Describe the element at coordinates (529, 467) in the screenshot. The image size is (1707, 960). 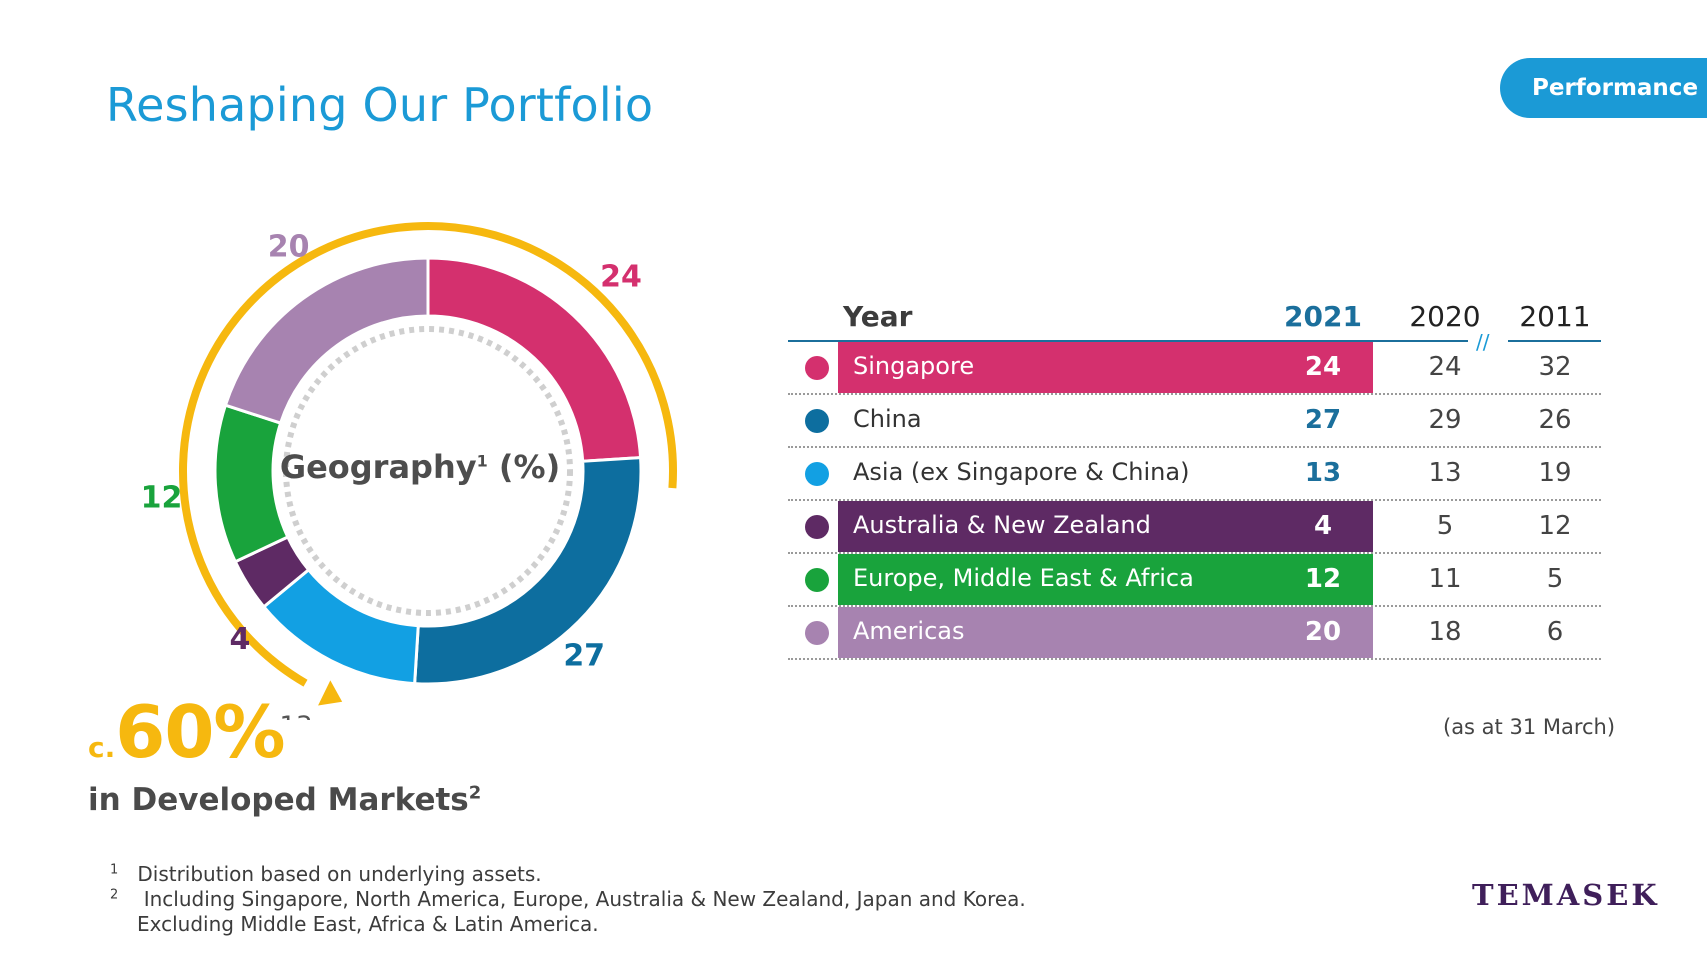
I see `center-label-unit: (%)` at that location.